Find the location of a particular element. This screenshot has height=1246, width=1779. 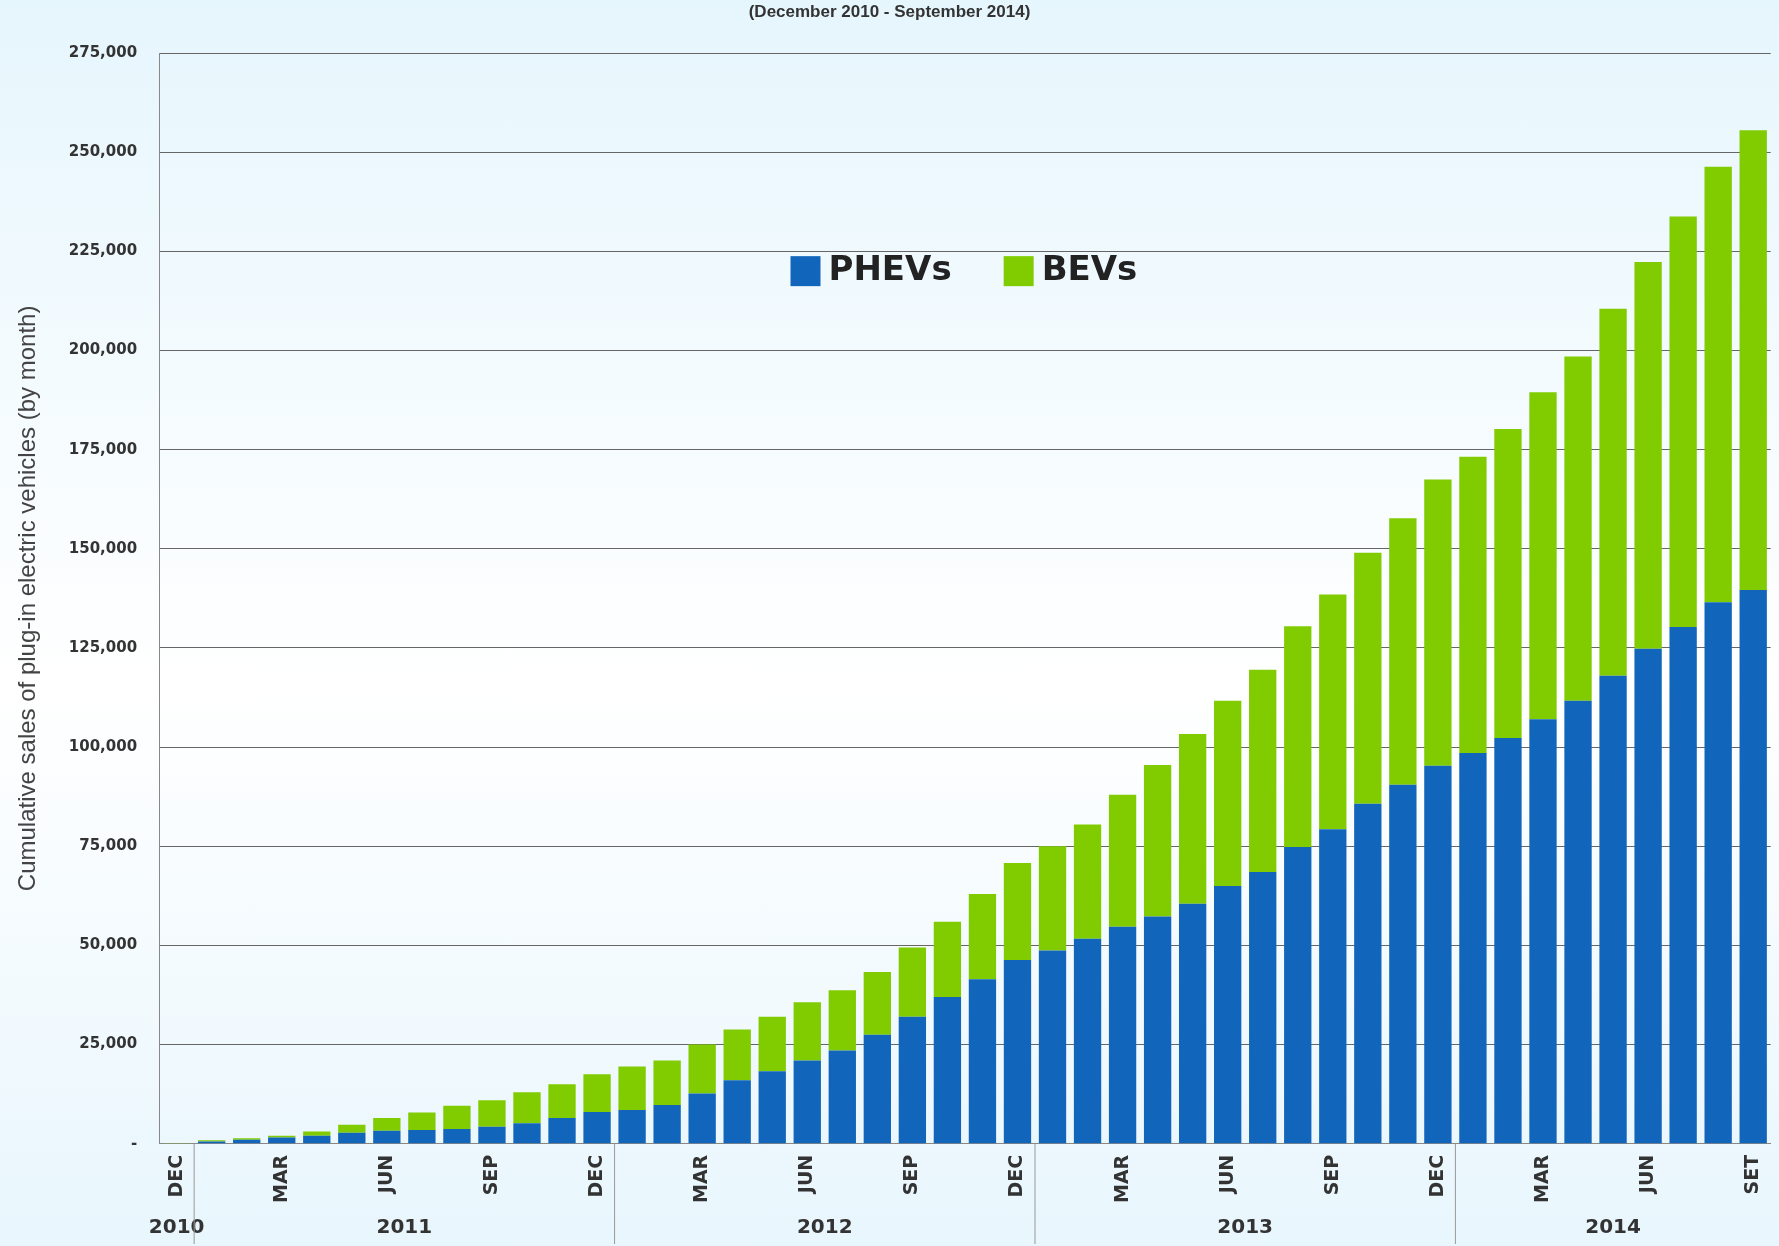

y-tick-label: 175,000 is located at coordinates (103, 448).